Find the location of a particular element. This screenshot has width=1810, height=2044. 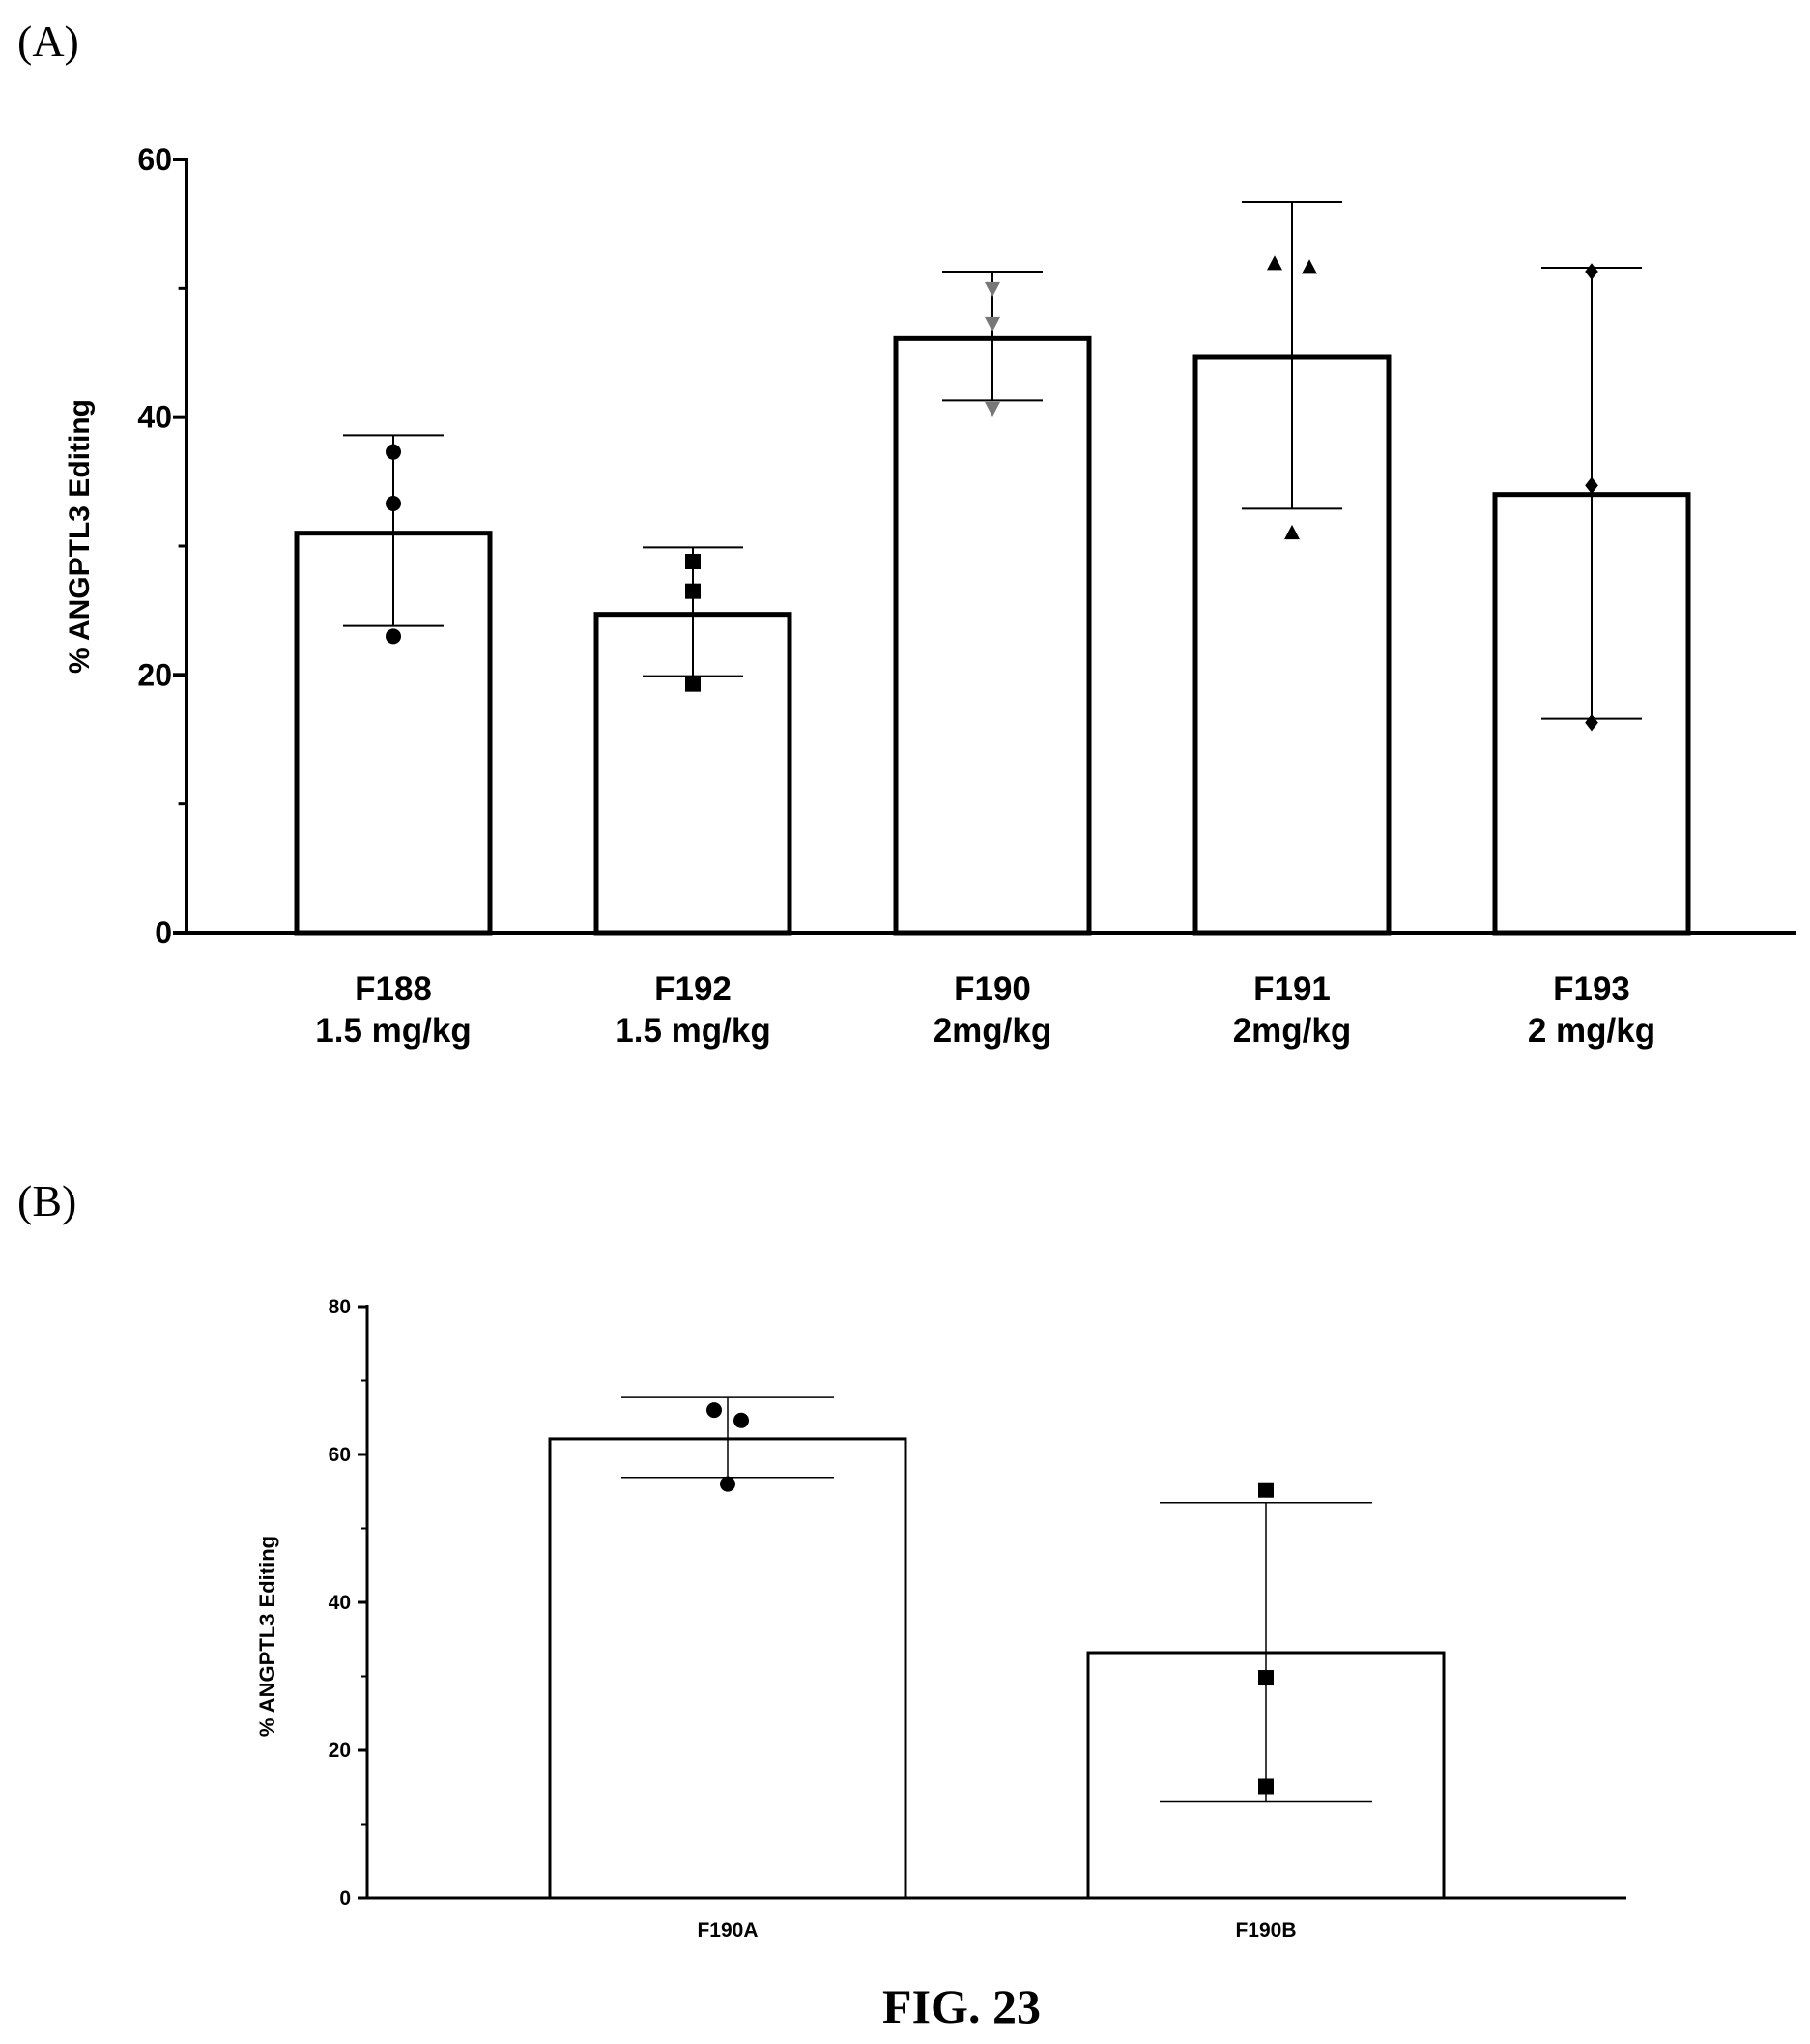

x-category-label: F190 is located at coordinates (992, 989).